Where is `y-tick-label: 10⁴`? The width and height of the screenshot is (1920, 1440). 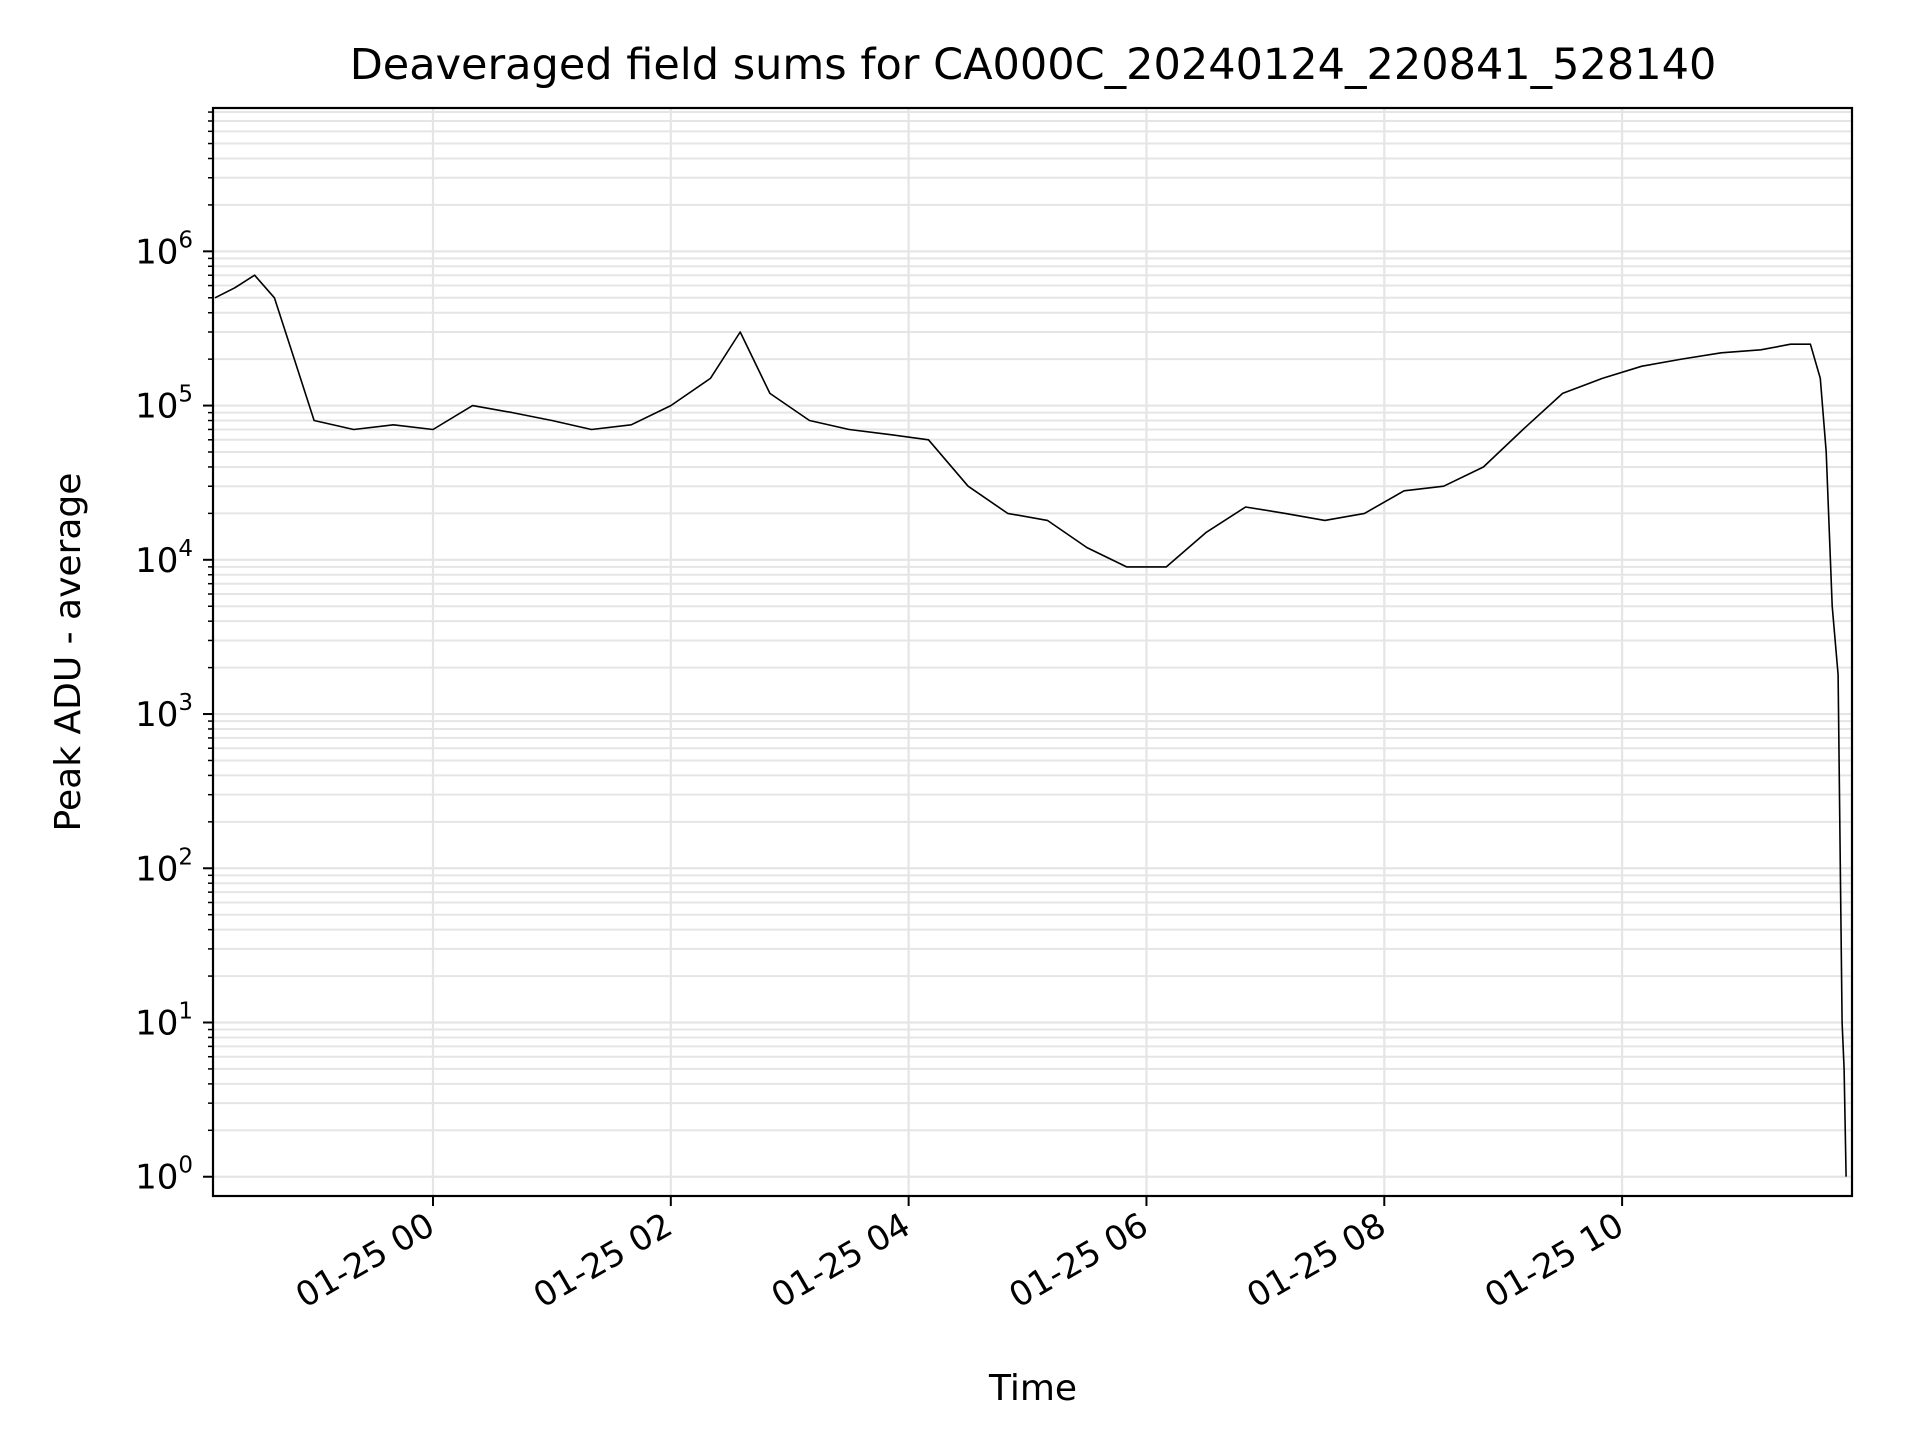 y-tick-label: 10⁴ is located at coordinates (164, 558).